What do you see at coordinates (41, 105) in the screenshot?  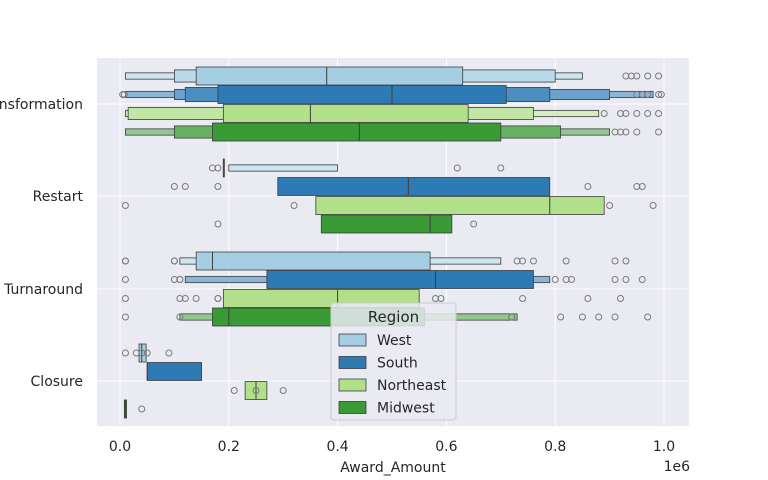 I see `y-tick-label-0: nsformation` at bounding box center [41, 105].